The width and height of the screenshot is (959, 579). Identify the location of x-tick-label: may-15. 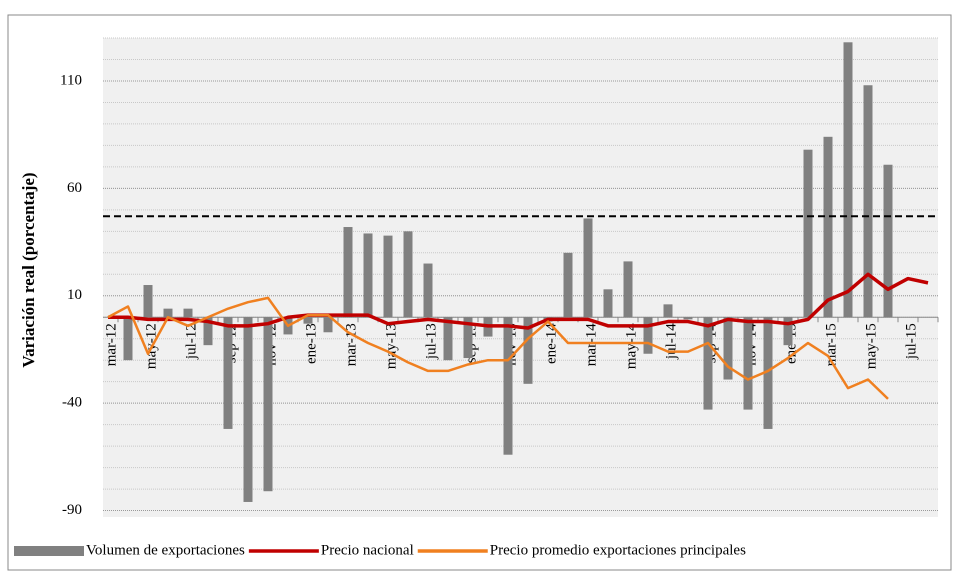
(871, 346).